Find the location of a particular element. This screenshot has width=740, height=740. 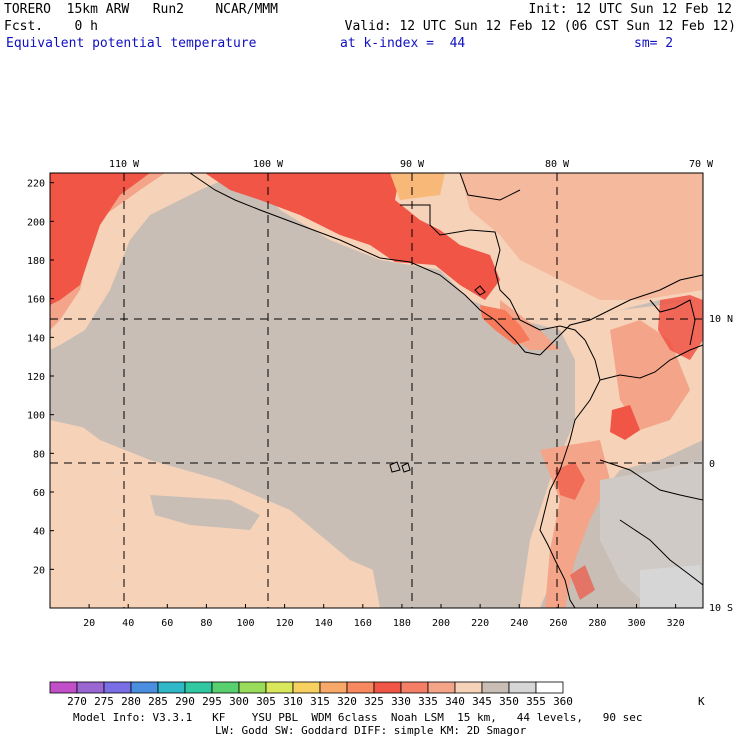

lon-label: 90 W is located at coordinates (412, 164).